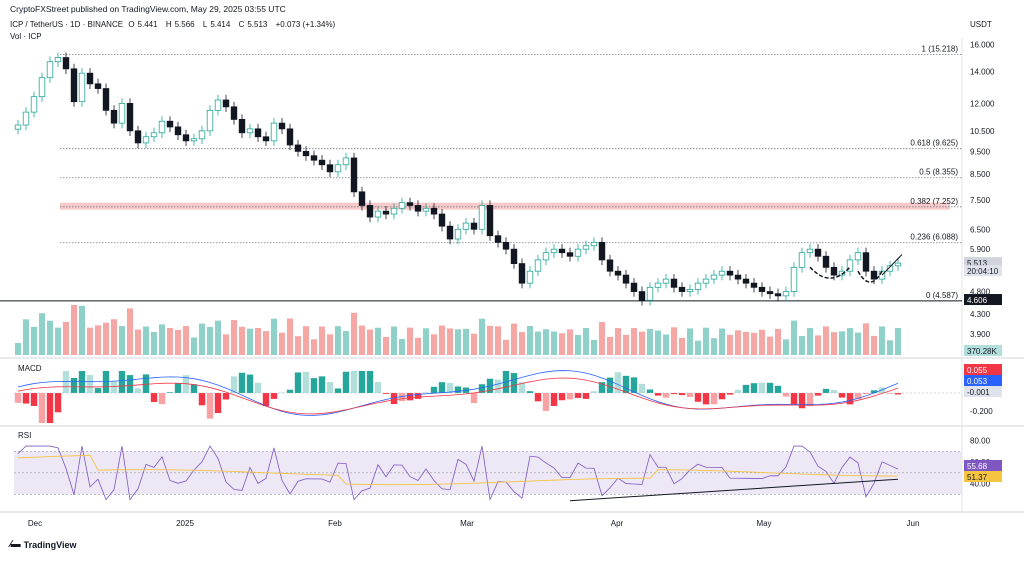  Describe the element at coordinates (977, 300) in the screenshot. I see `price-tag: 4.606` at that location.